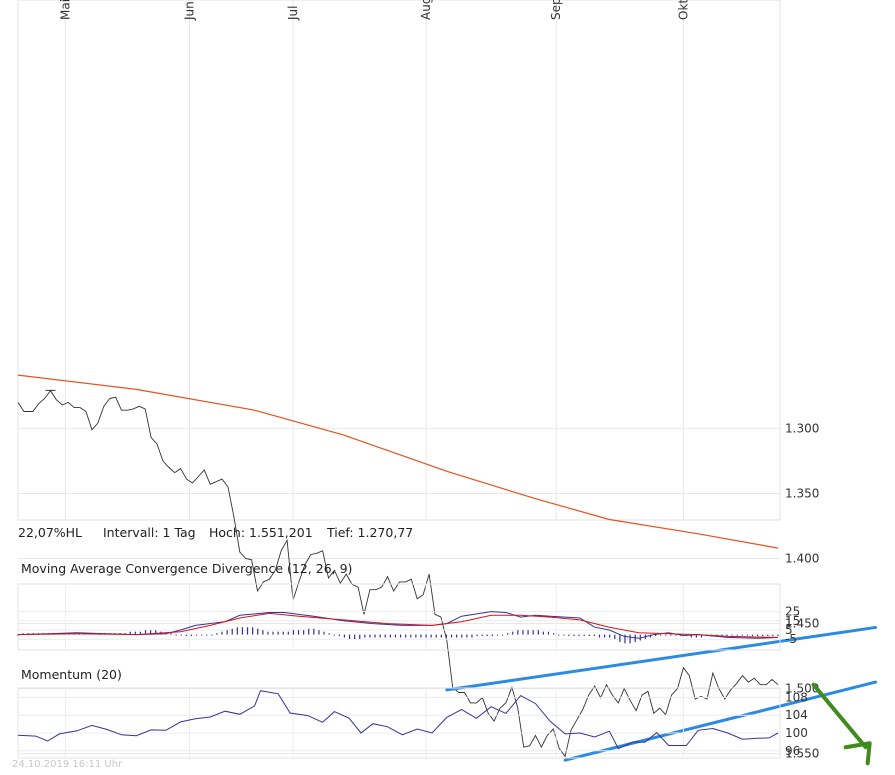  I want to click on x-month-label: Jun, so click(190, 11).